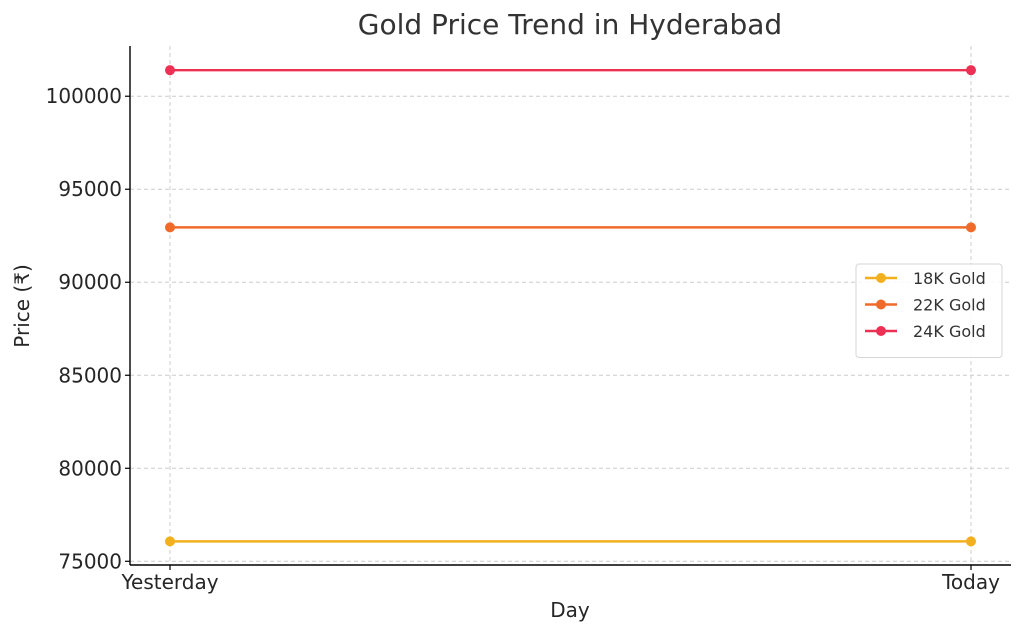  I want to click on legend: 18K Gold 22K Gold 24K Gold, so click(929, 310).